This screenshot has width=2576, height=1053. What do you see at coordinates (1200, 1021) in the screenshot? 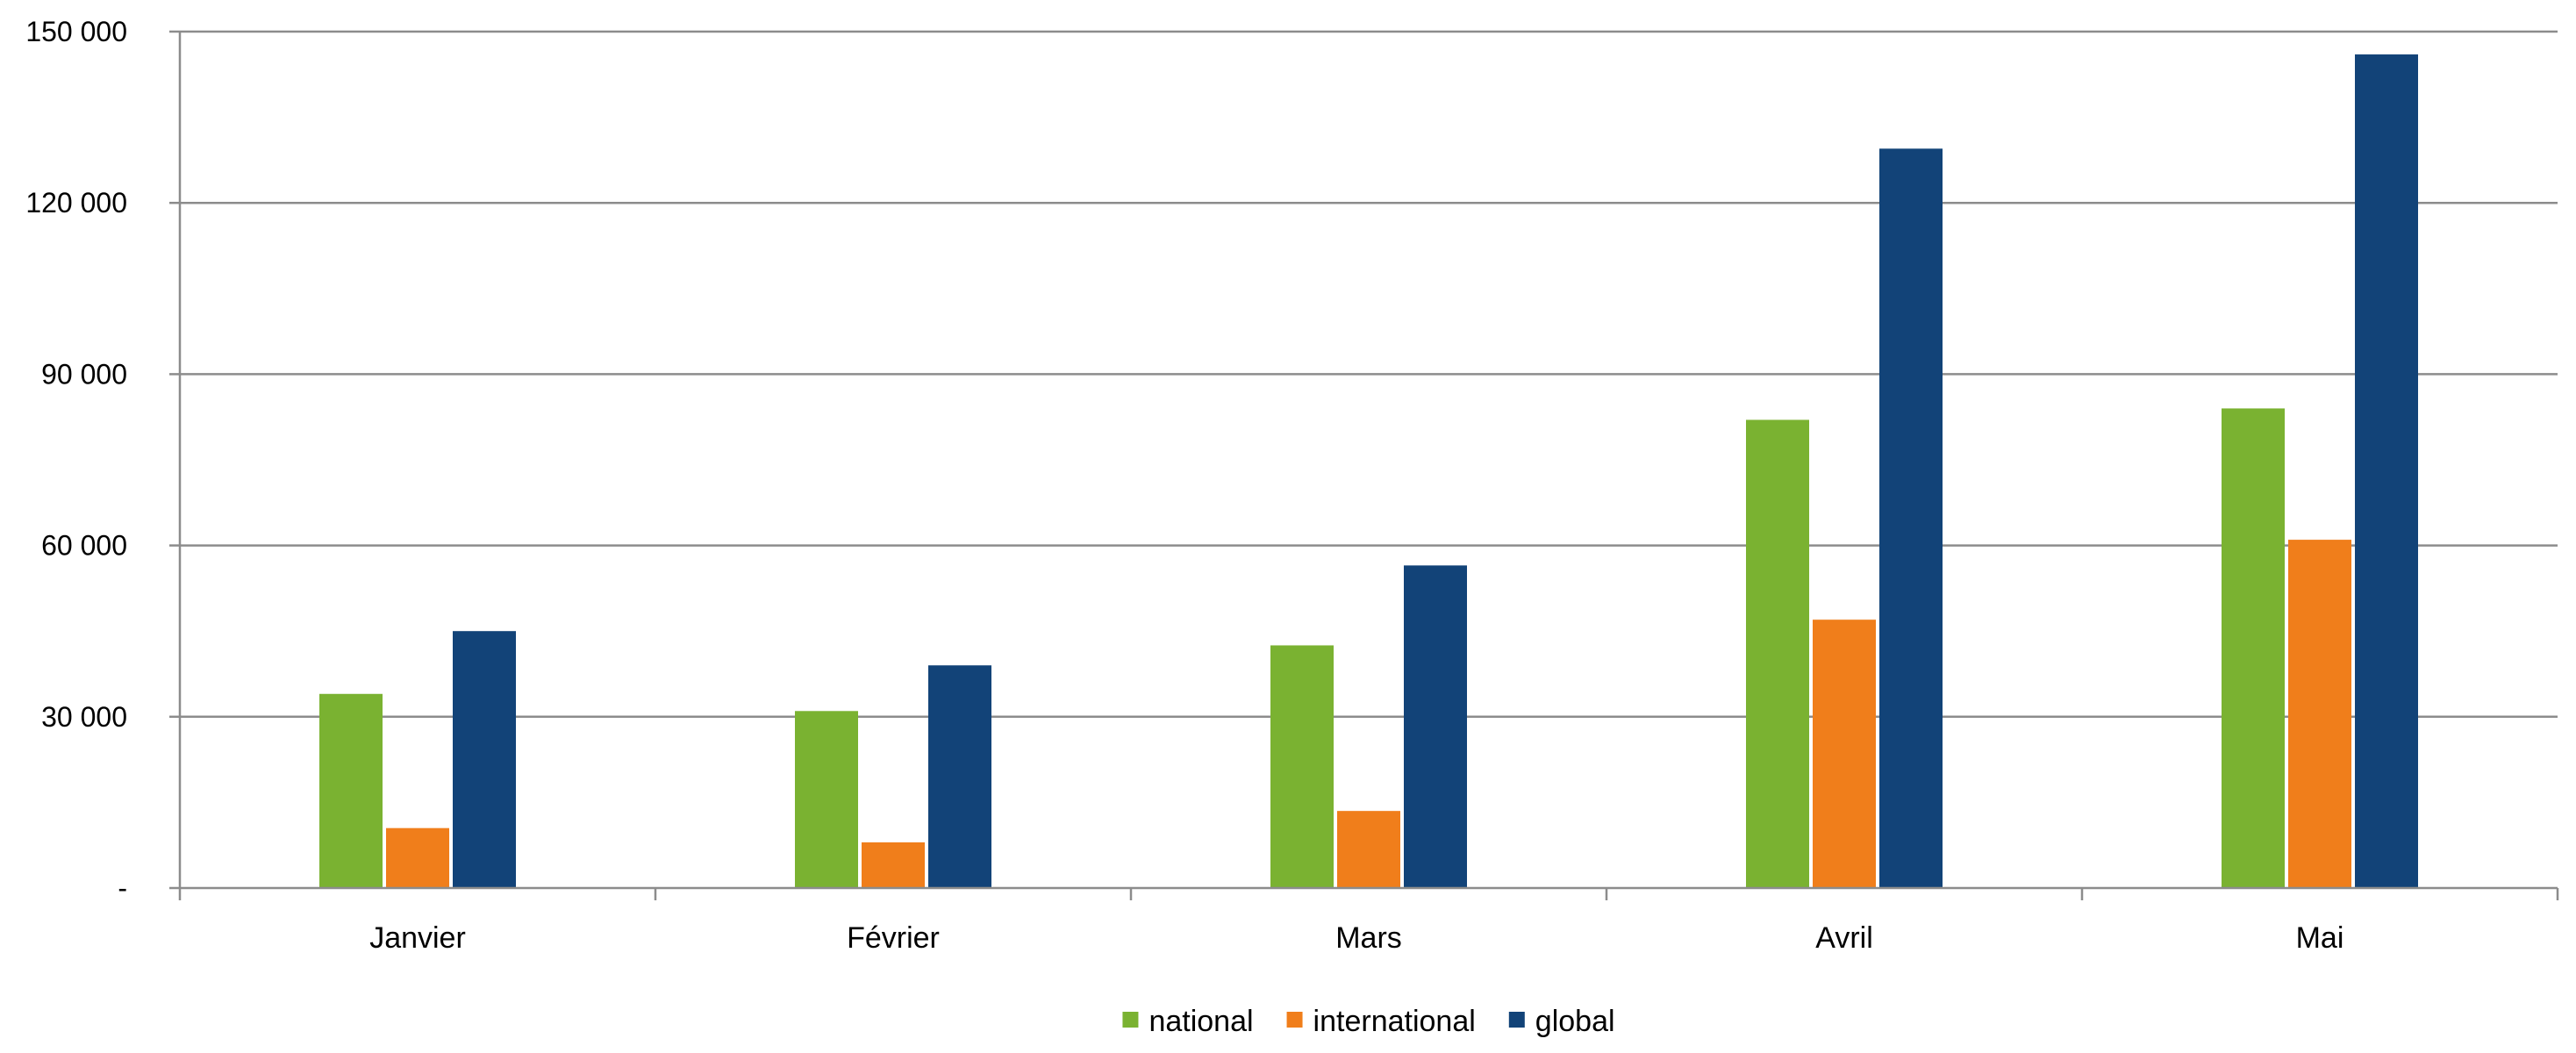
I see `legend-label-national: national` at bounding box center [1200, 1021].